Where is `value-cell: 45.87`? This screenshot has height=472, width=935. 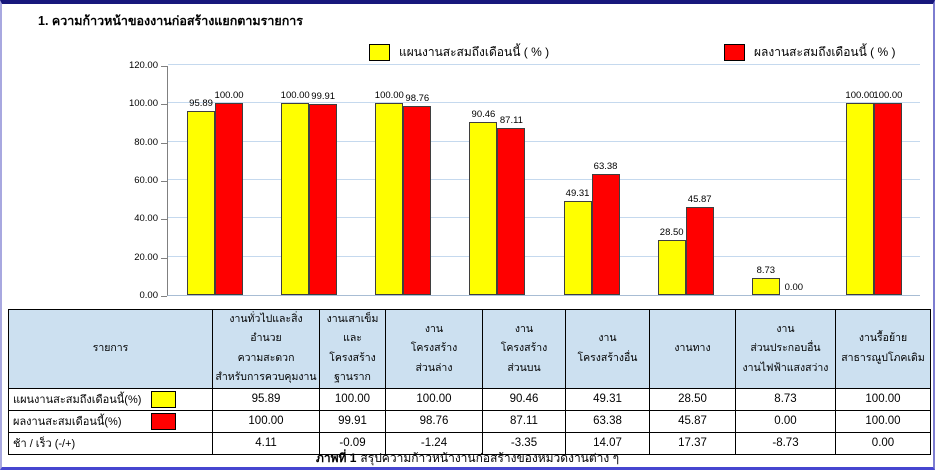 value-cell: 45.87 is located at coordinates (692, 421).